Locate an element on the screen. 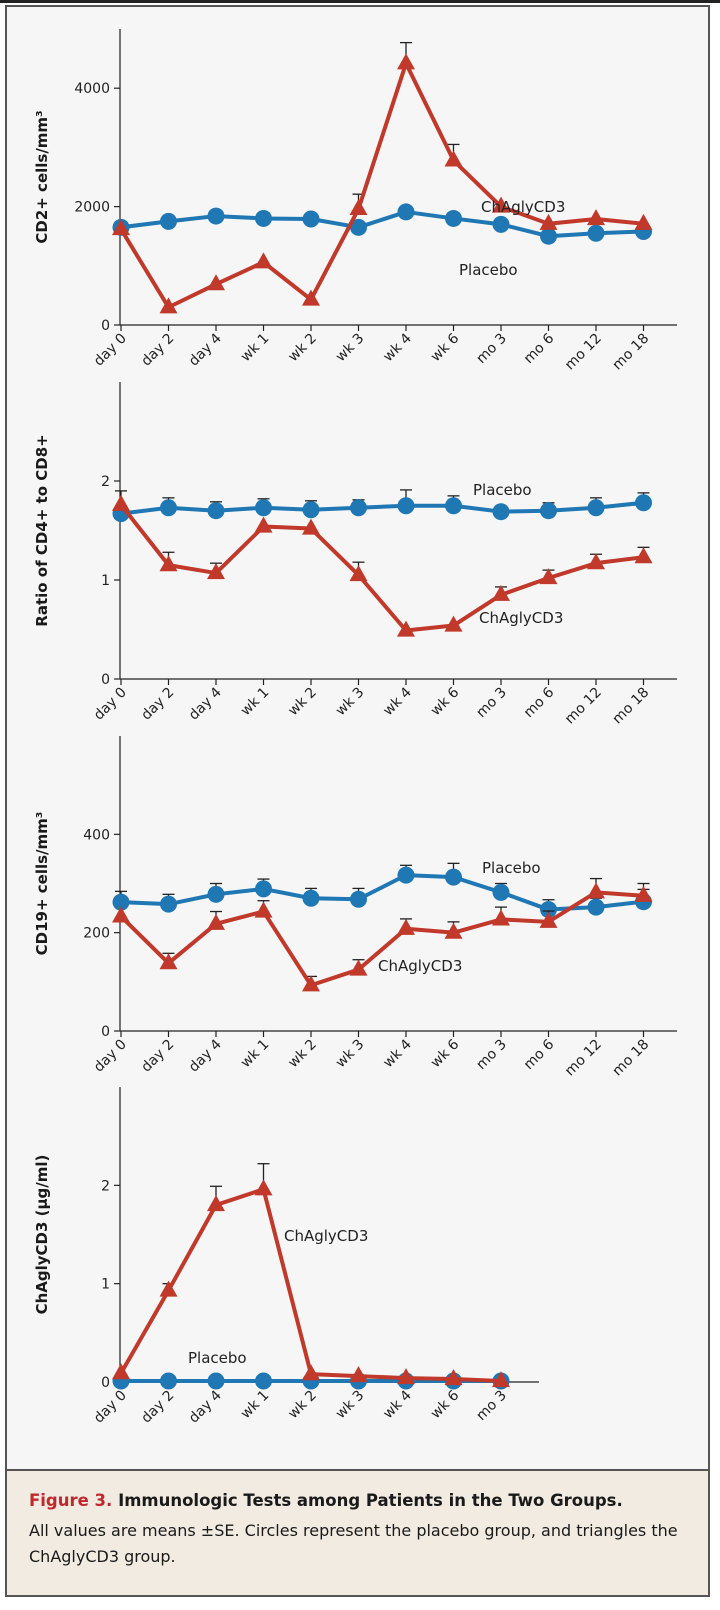  y-tick-label: 400 is located at coordinates (96, 835).